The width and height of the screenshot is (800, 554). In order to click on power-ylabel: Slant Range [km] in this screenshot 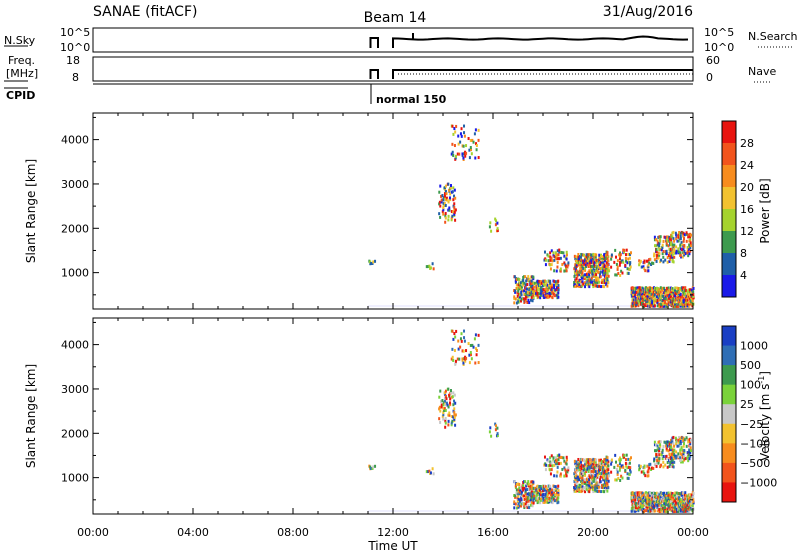, I will do `click(31, 211)`.